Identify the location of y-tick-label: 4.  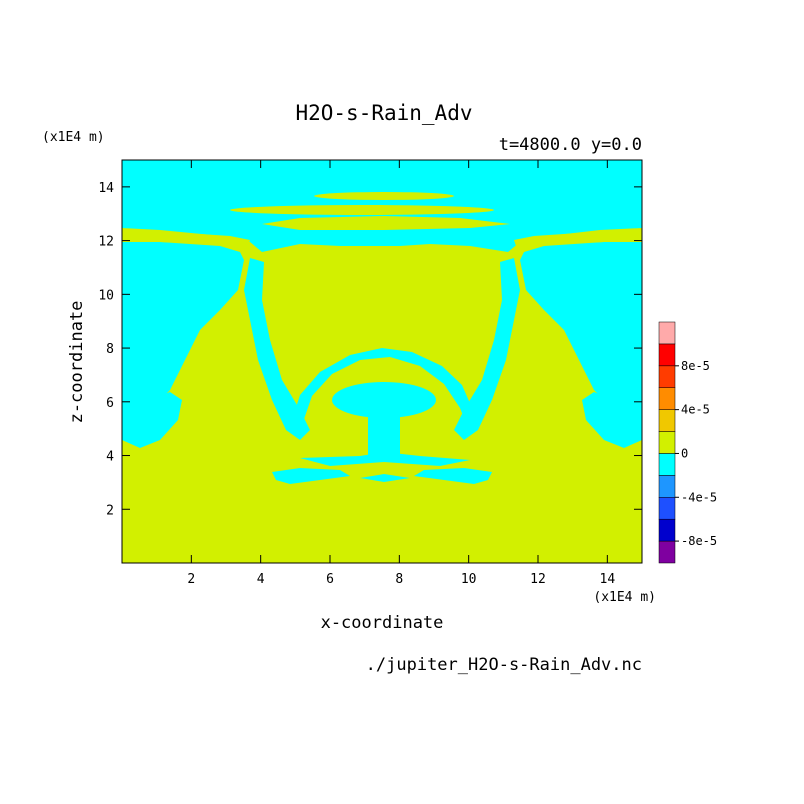
(110, 457).